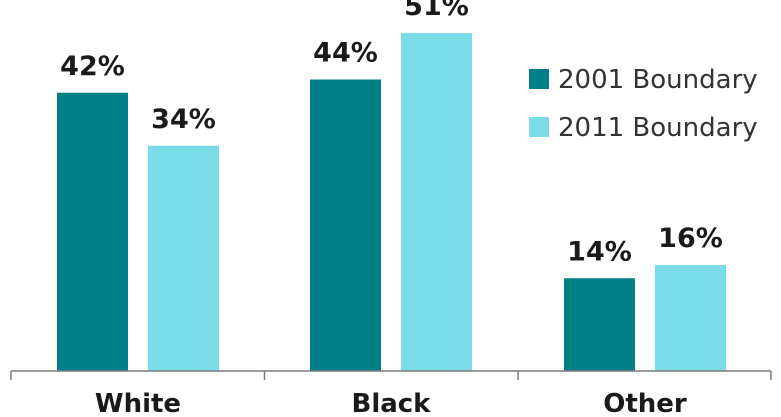  Describe the element at coordinates (436, 11) in the screenshot. I see `data-label-black-2011: 51%` at that location.